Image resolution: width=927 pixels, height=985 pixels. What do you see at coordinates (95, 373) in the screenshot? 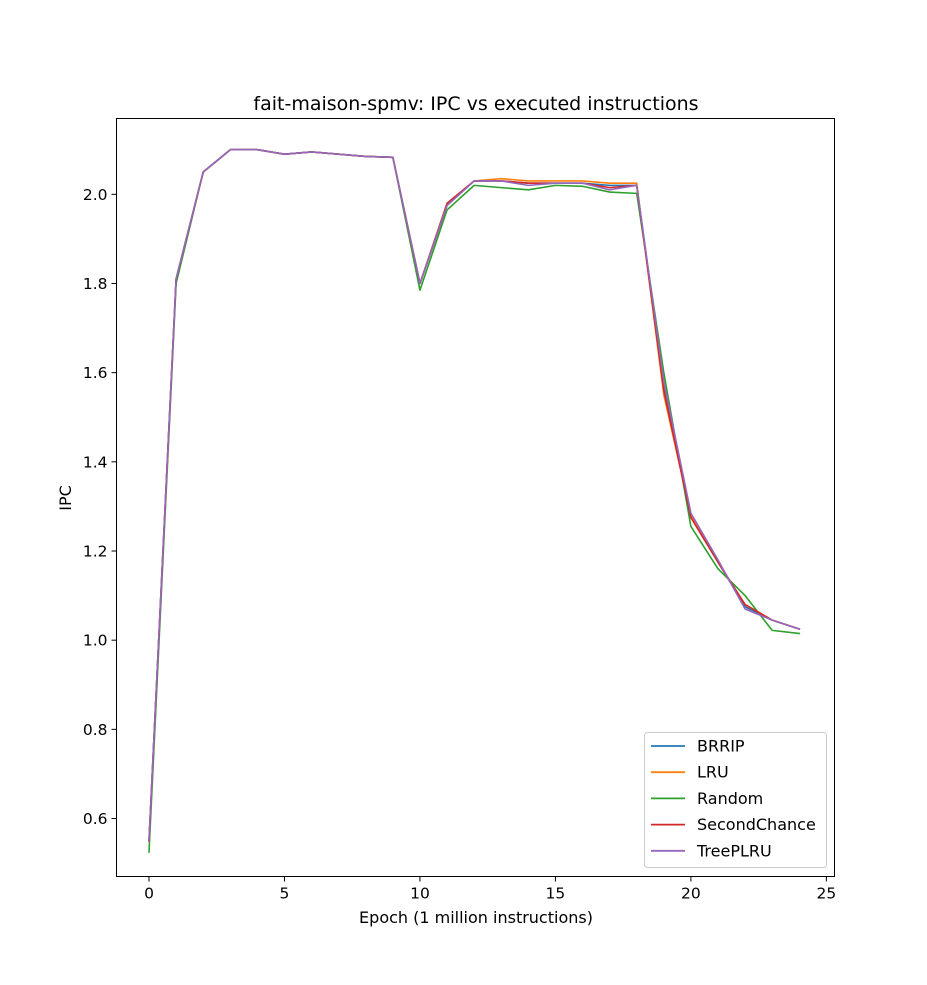
I see `y-tick-label: 1.6` at bounding box center [95, 373].